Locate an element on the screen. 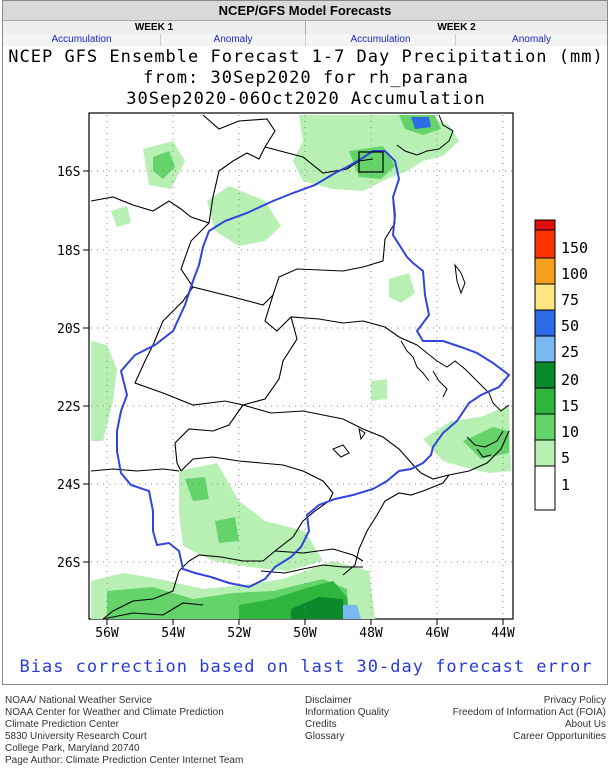  lon-label: 50W is located at coordinates (305, 633).